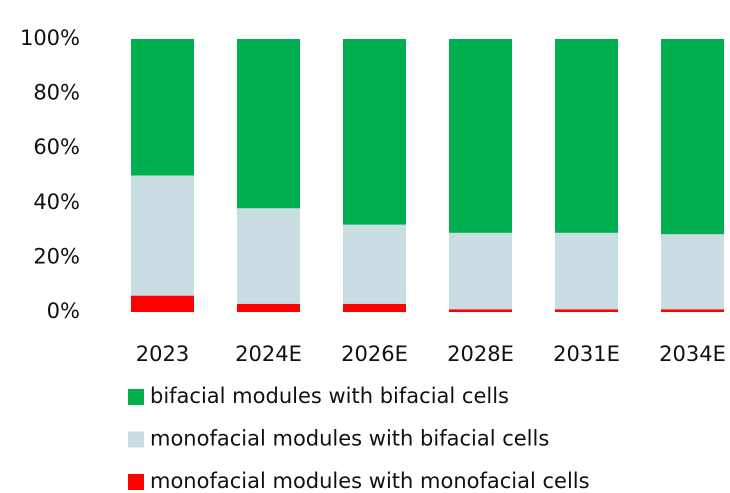 Image resolution: width=730 pixels, height=493 pixels. What do you see at coordinates (162, 354) in the screenshot?
I see `x-tick-label: 2023` at bounding box center [162, 354].